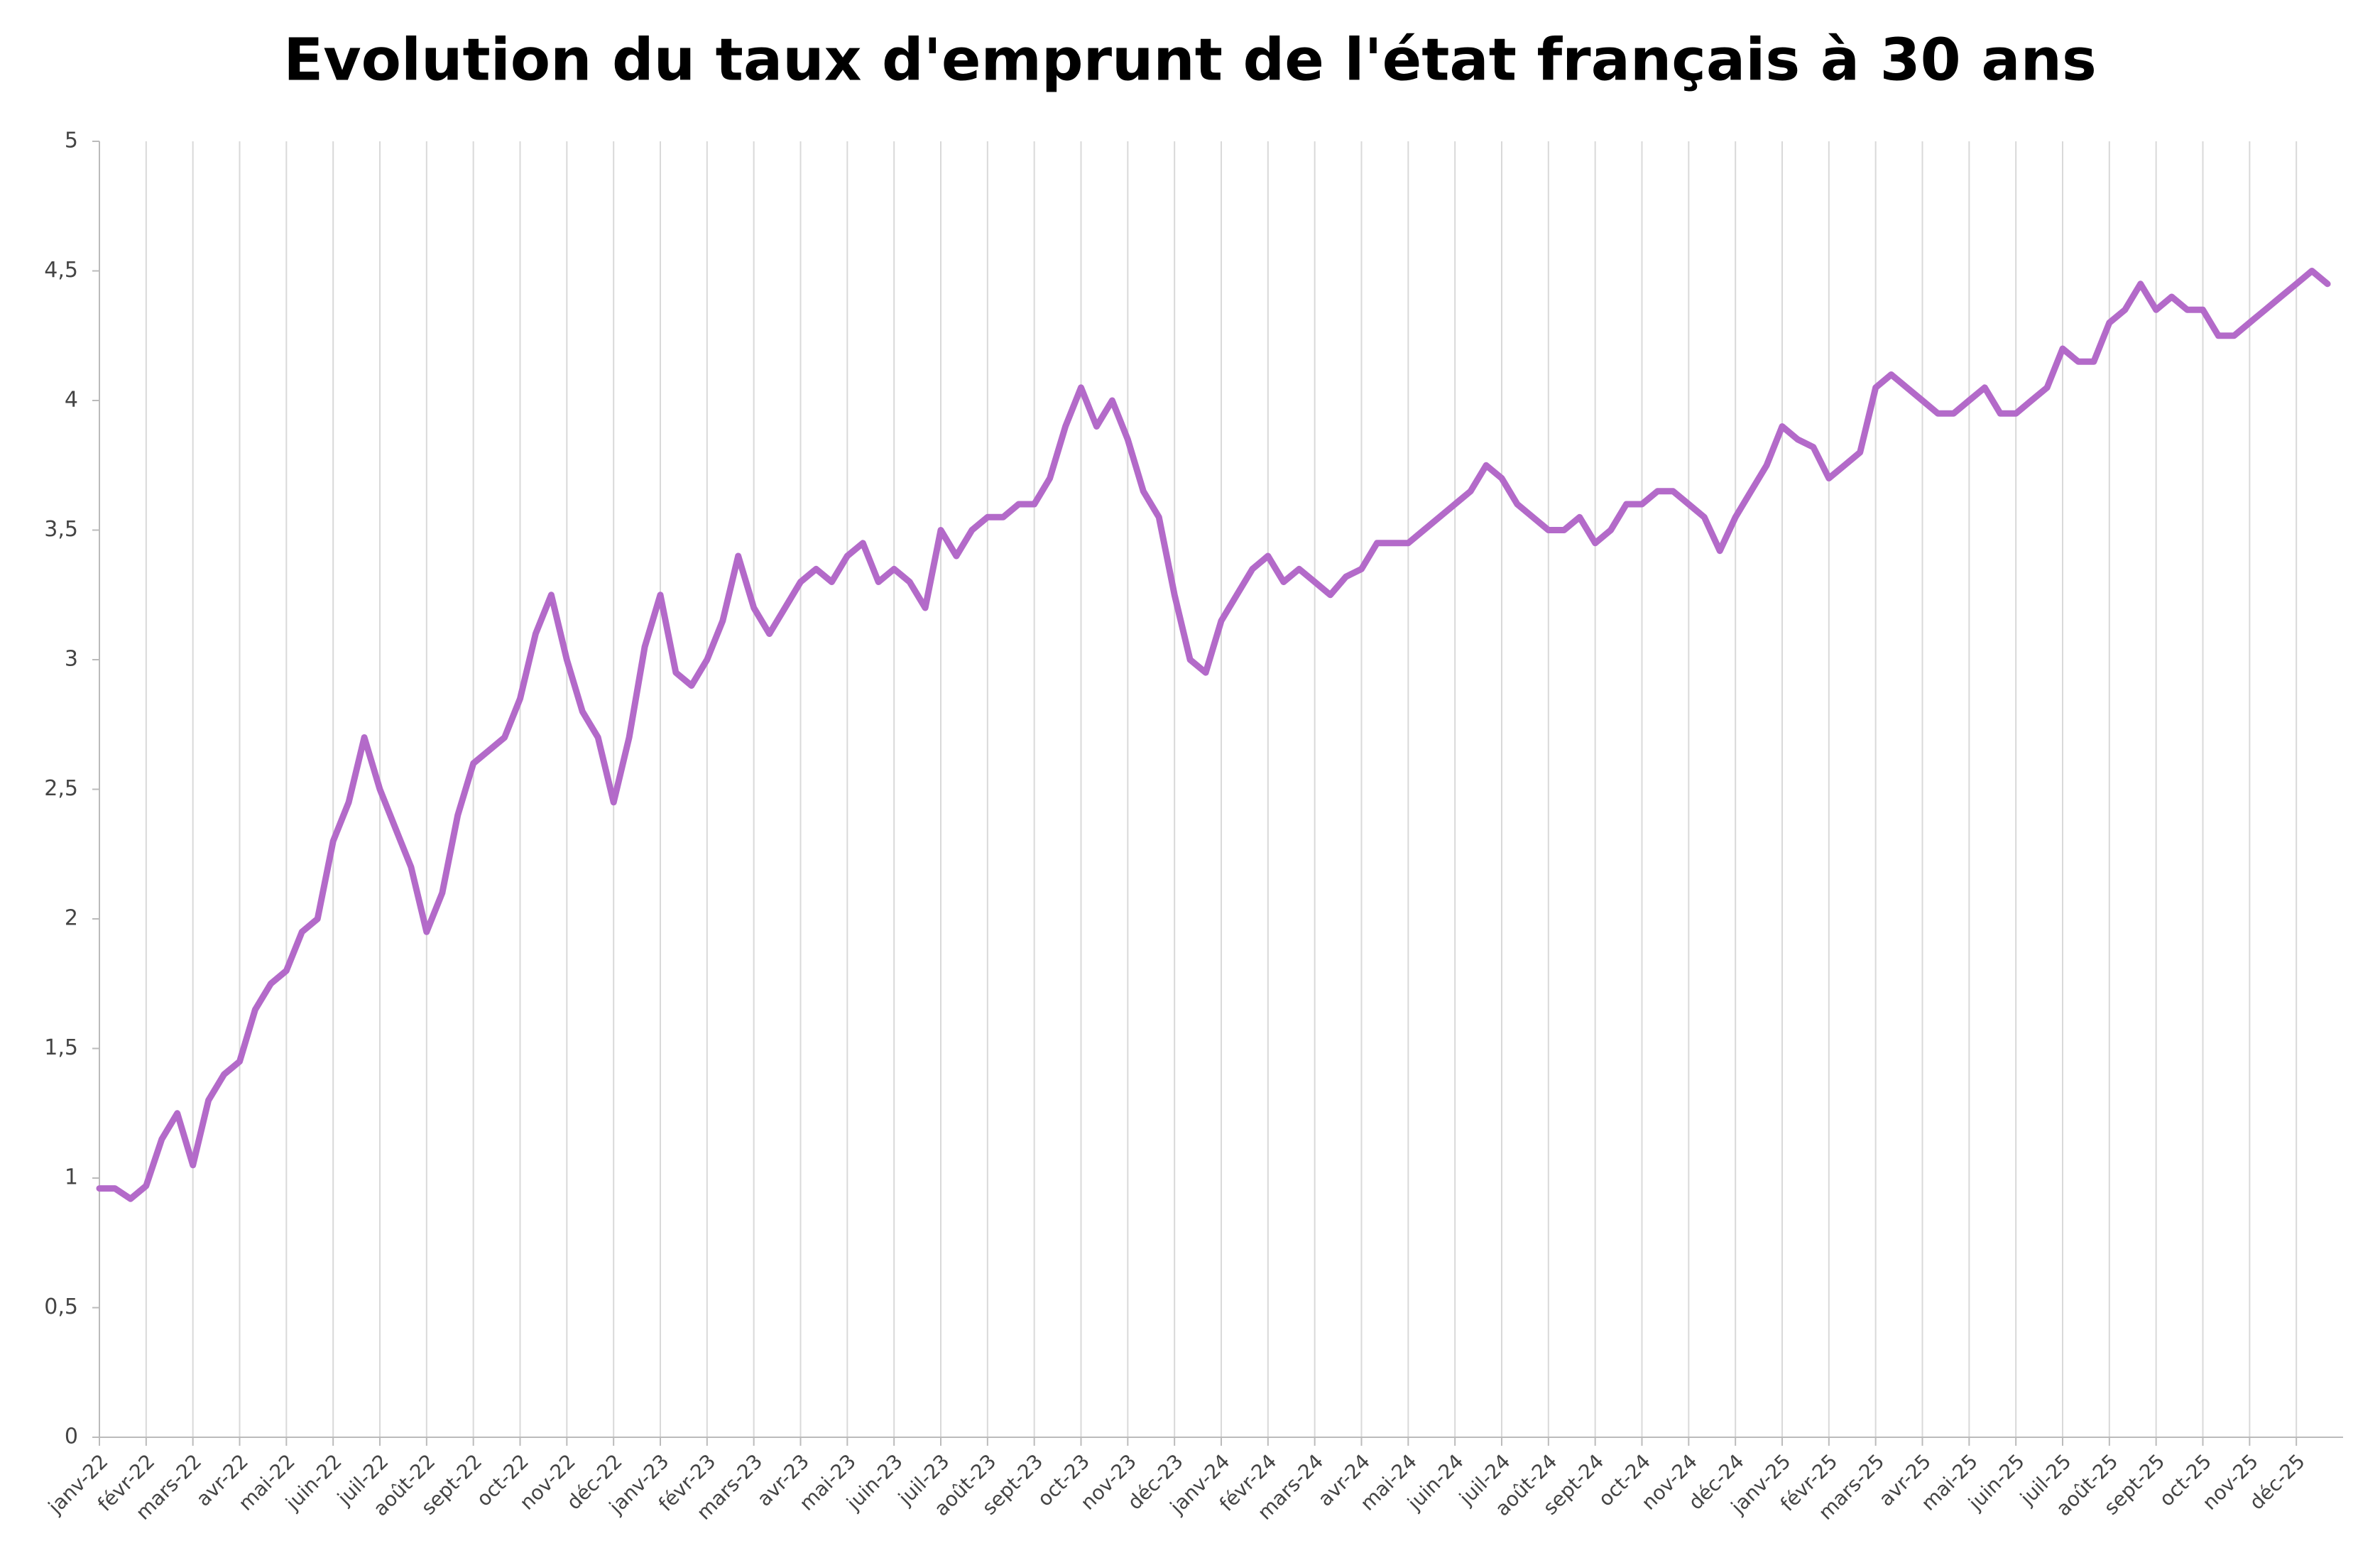 This screenshot has height=1553, width=2380. Describe the element at coordinates (61, 1047) in the screenshot. I see `y-tick-label: 1,5` at that location.